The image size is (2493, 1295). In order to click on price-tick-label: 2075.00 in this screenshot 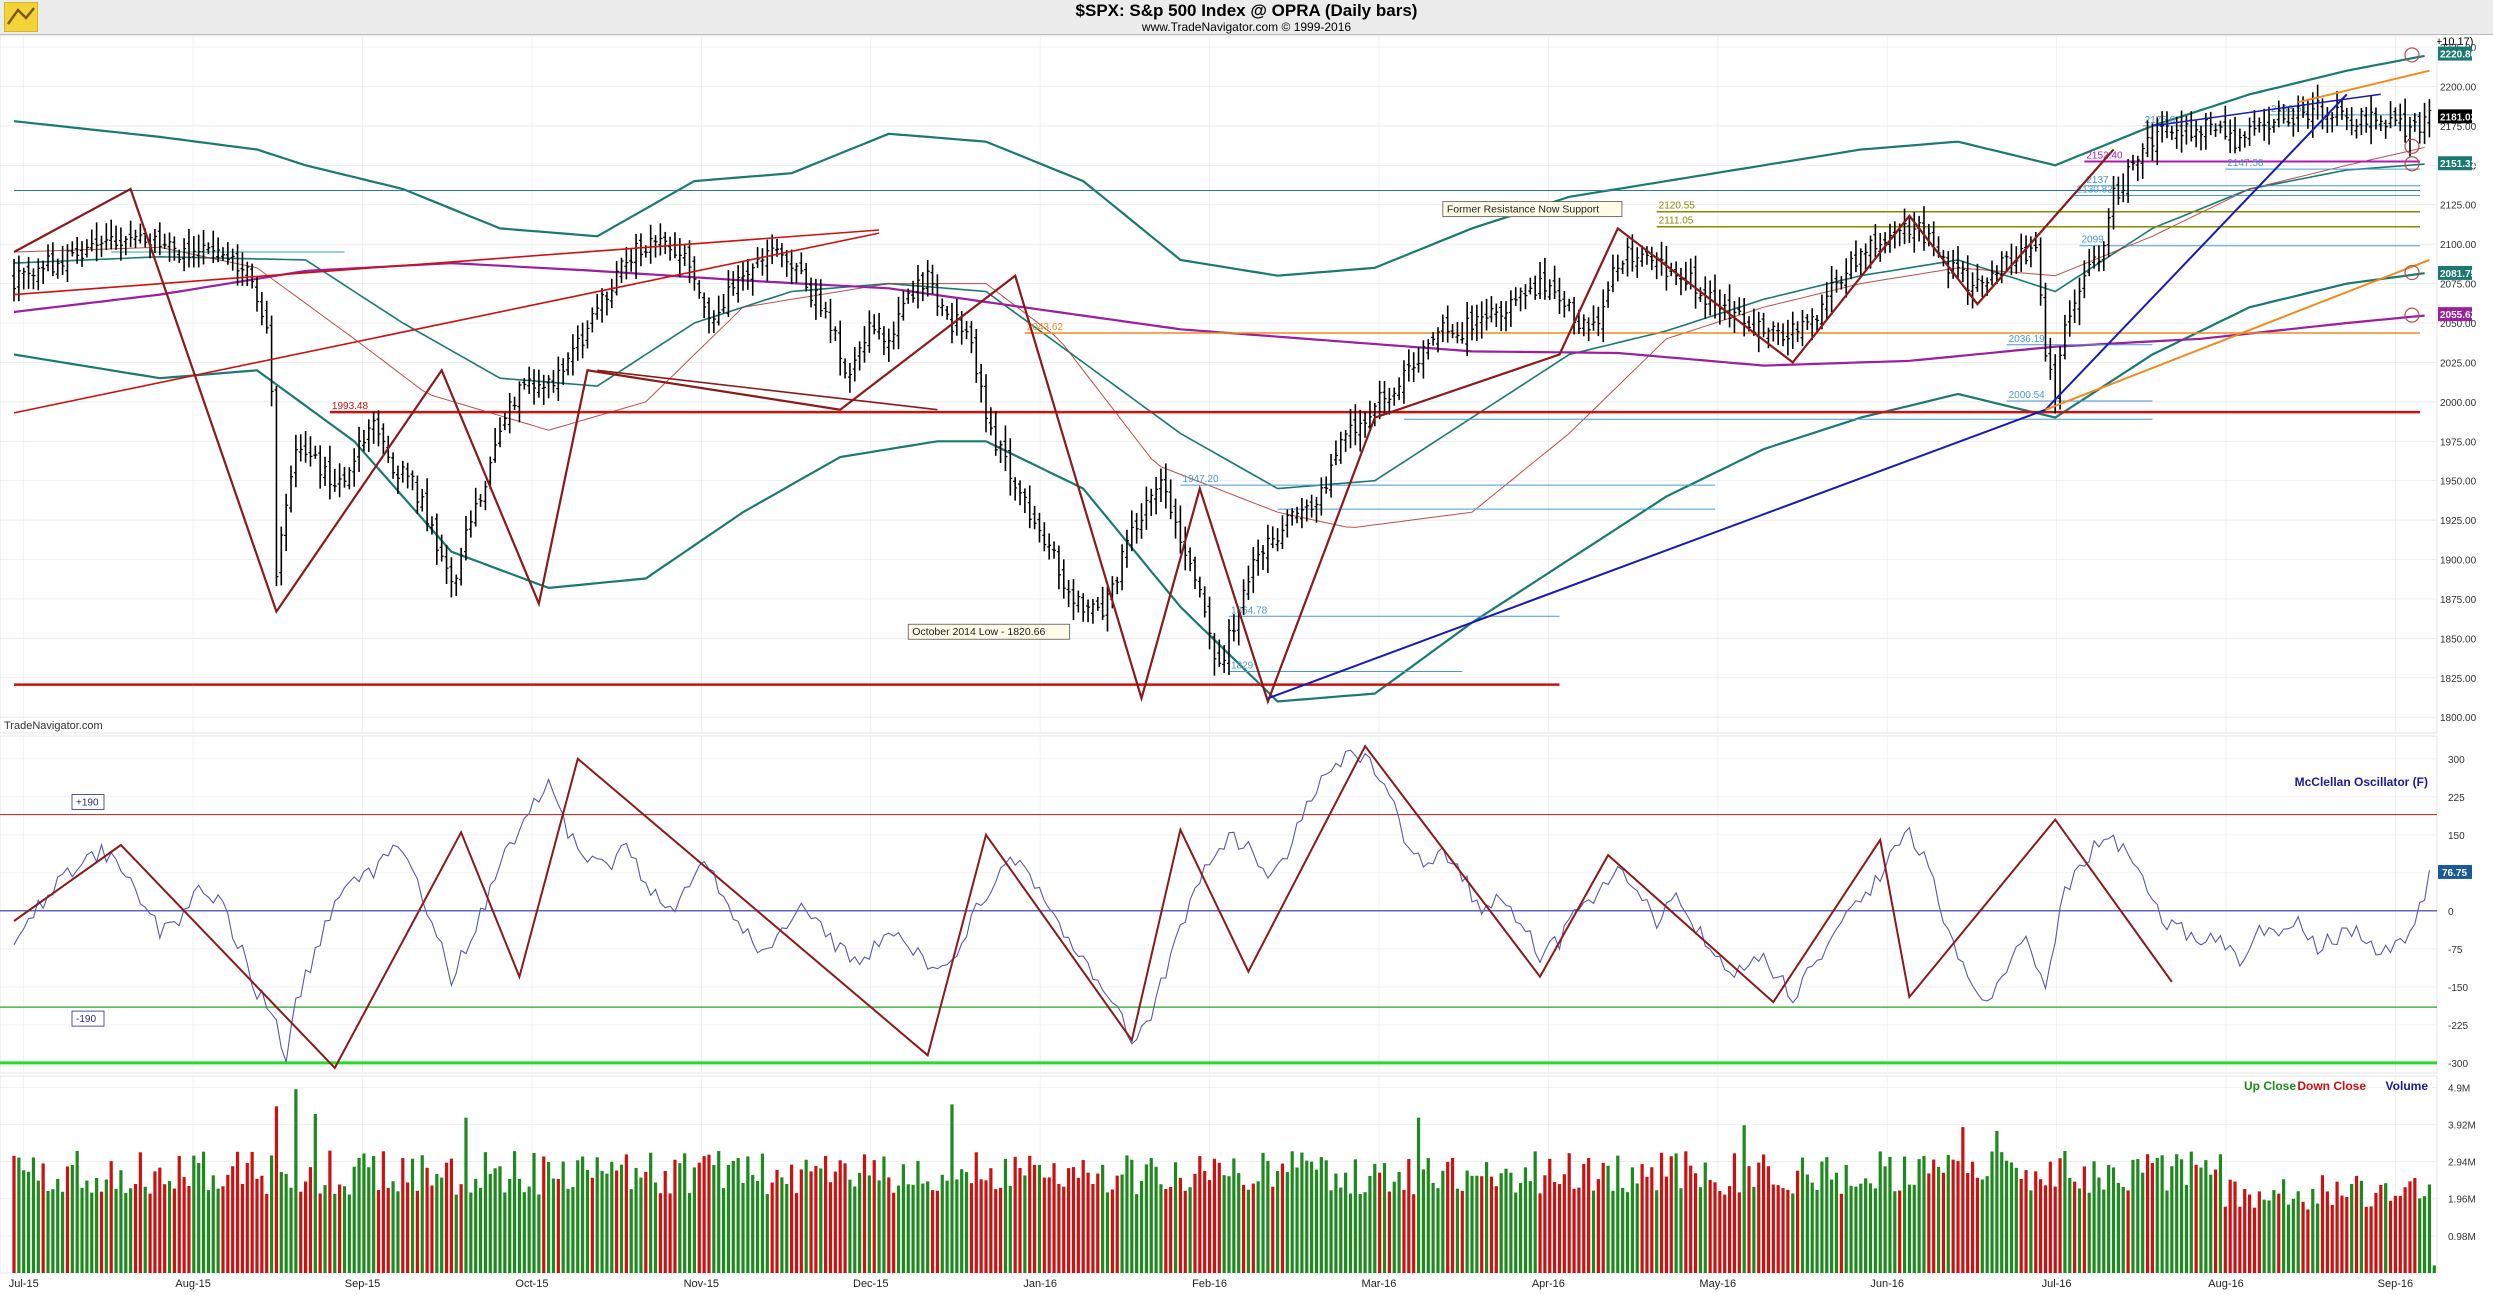, I will do `click(2458, 285)`.